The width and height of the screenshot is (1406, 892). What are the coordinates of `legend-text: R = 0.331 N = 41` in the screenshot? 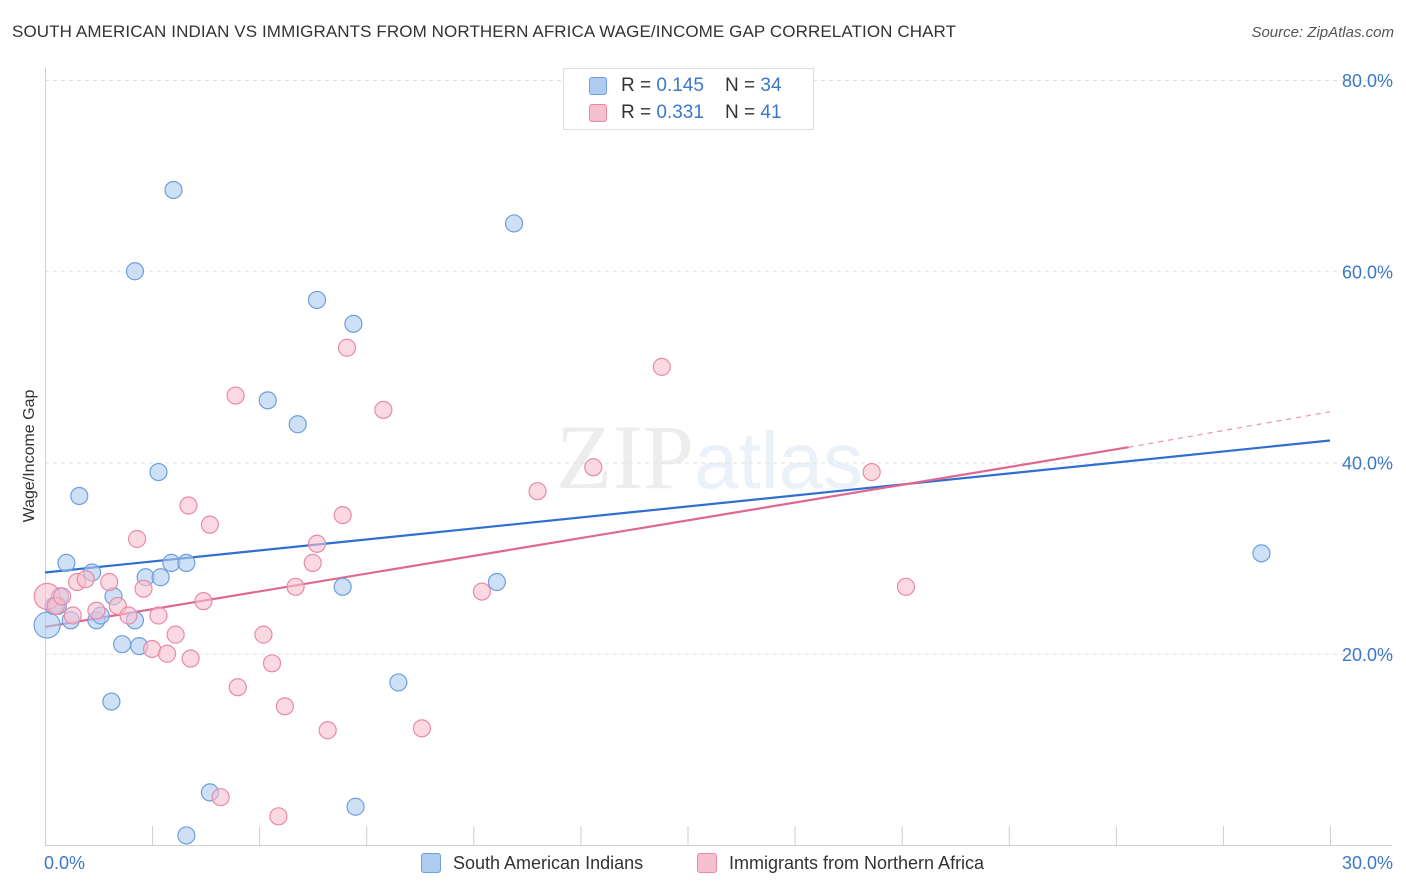 It's located at (701, 113).